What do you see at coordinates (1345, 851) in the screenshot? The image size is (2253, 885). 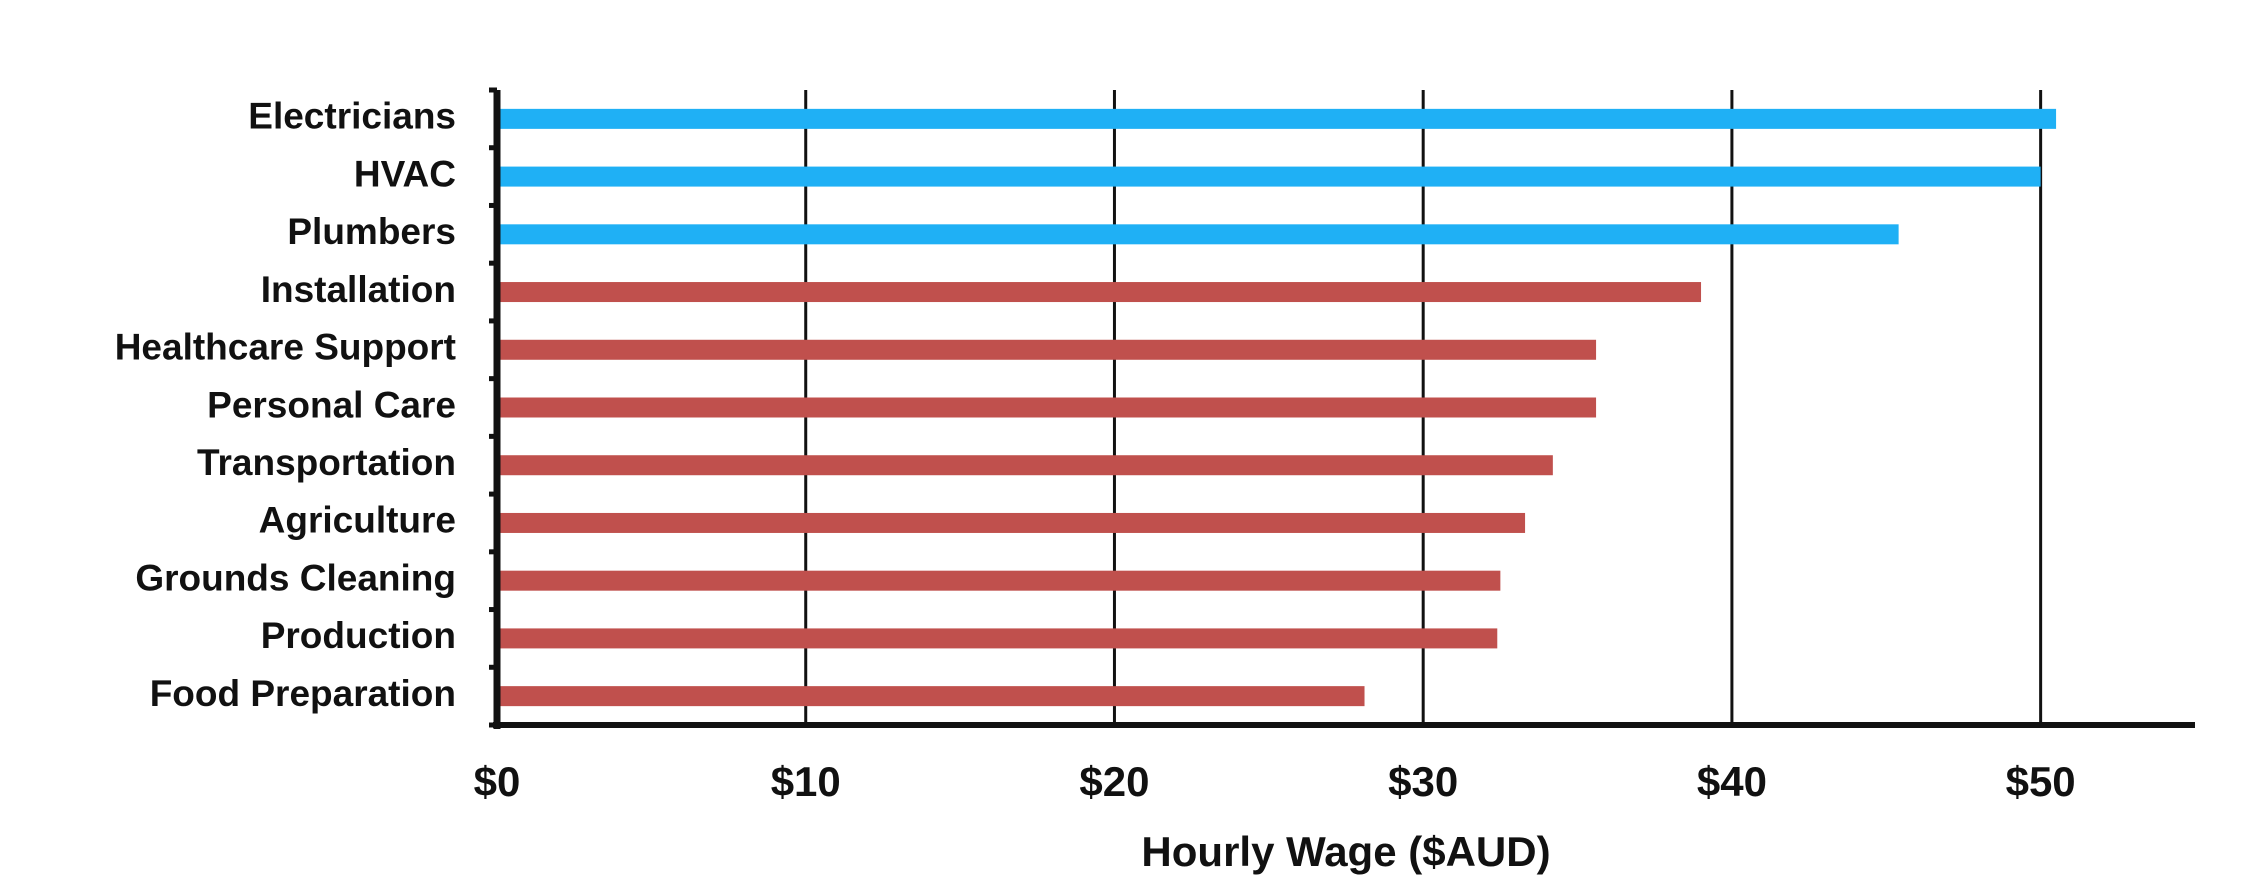 I see `x-axis-label: Hourly Wage ($AUD)` at bounding box center [1345, 851].